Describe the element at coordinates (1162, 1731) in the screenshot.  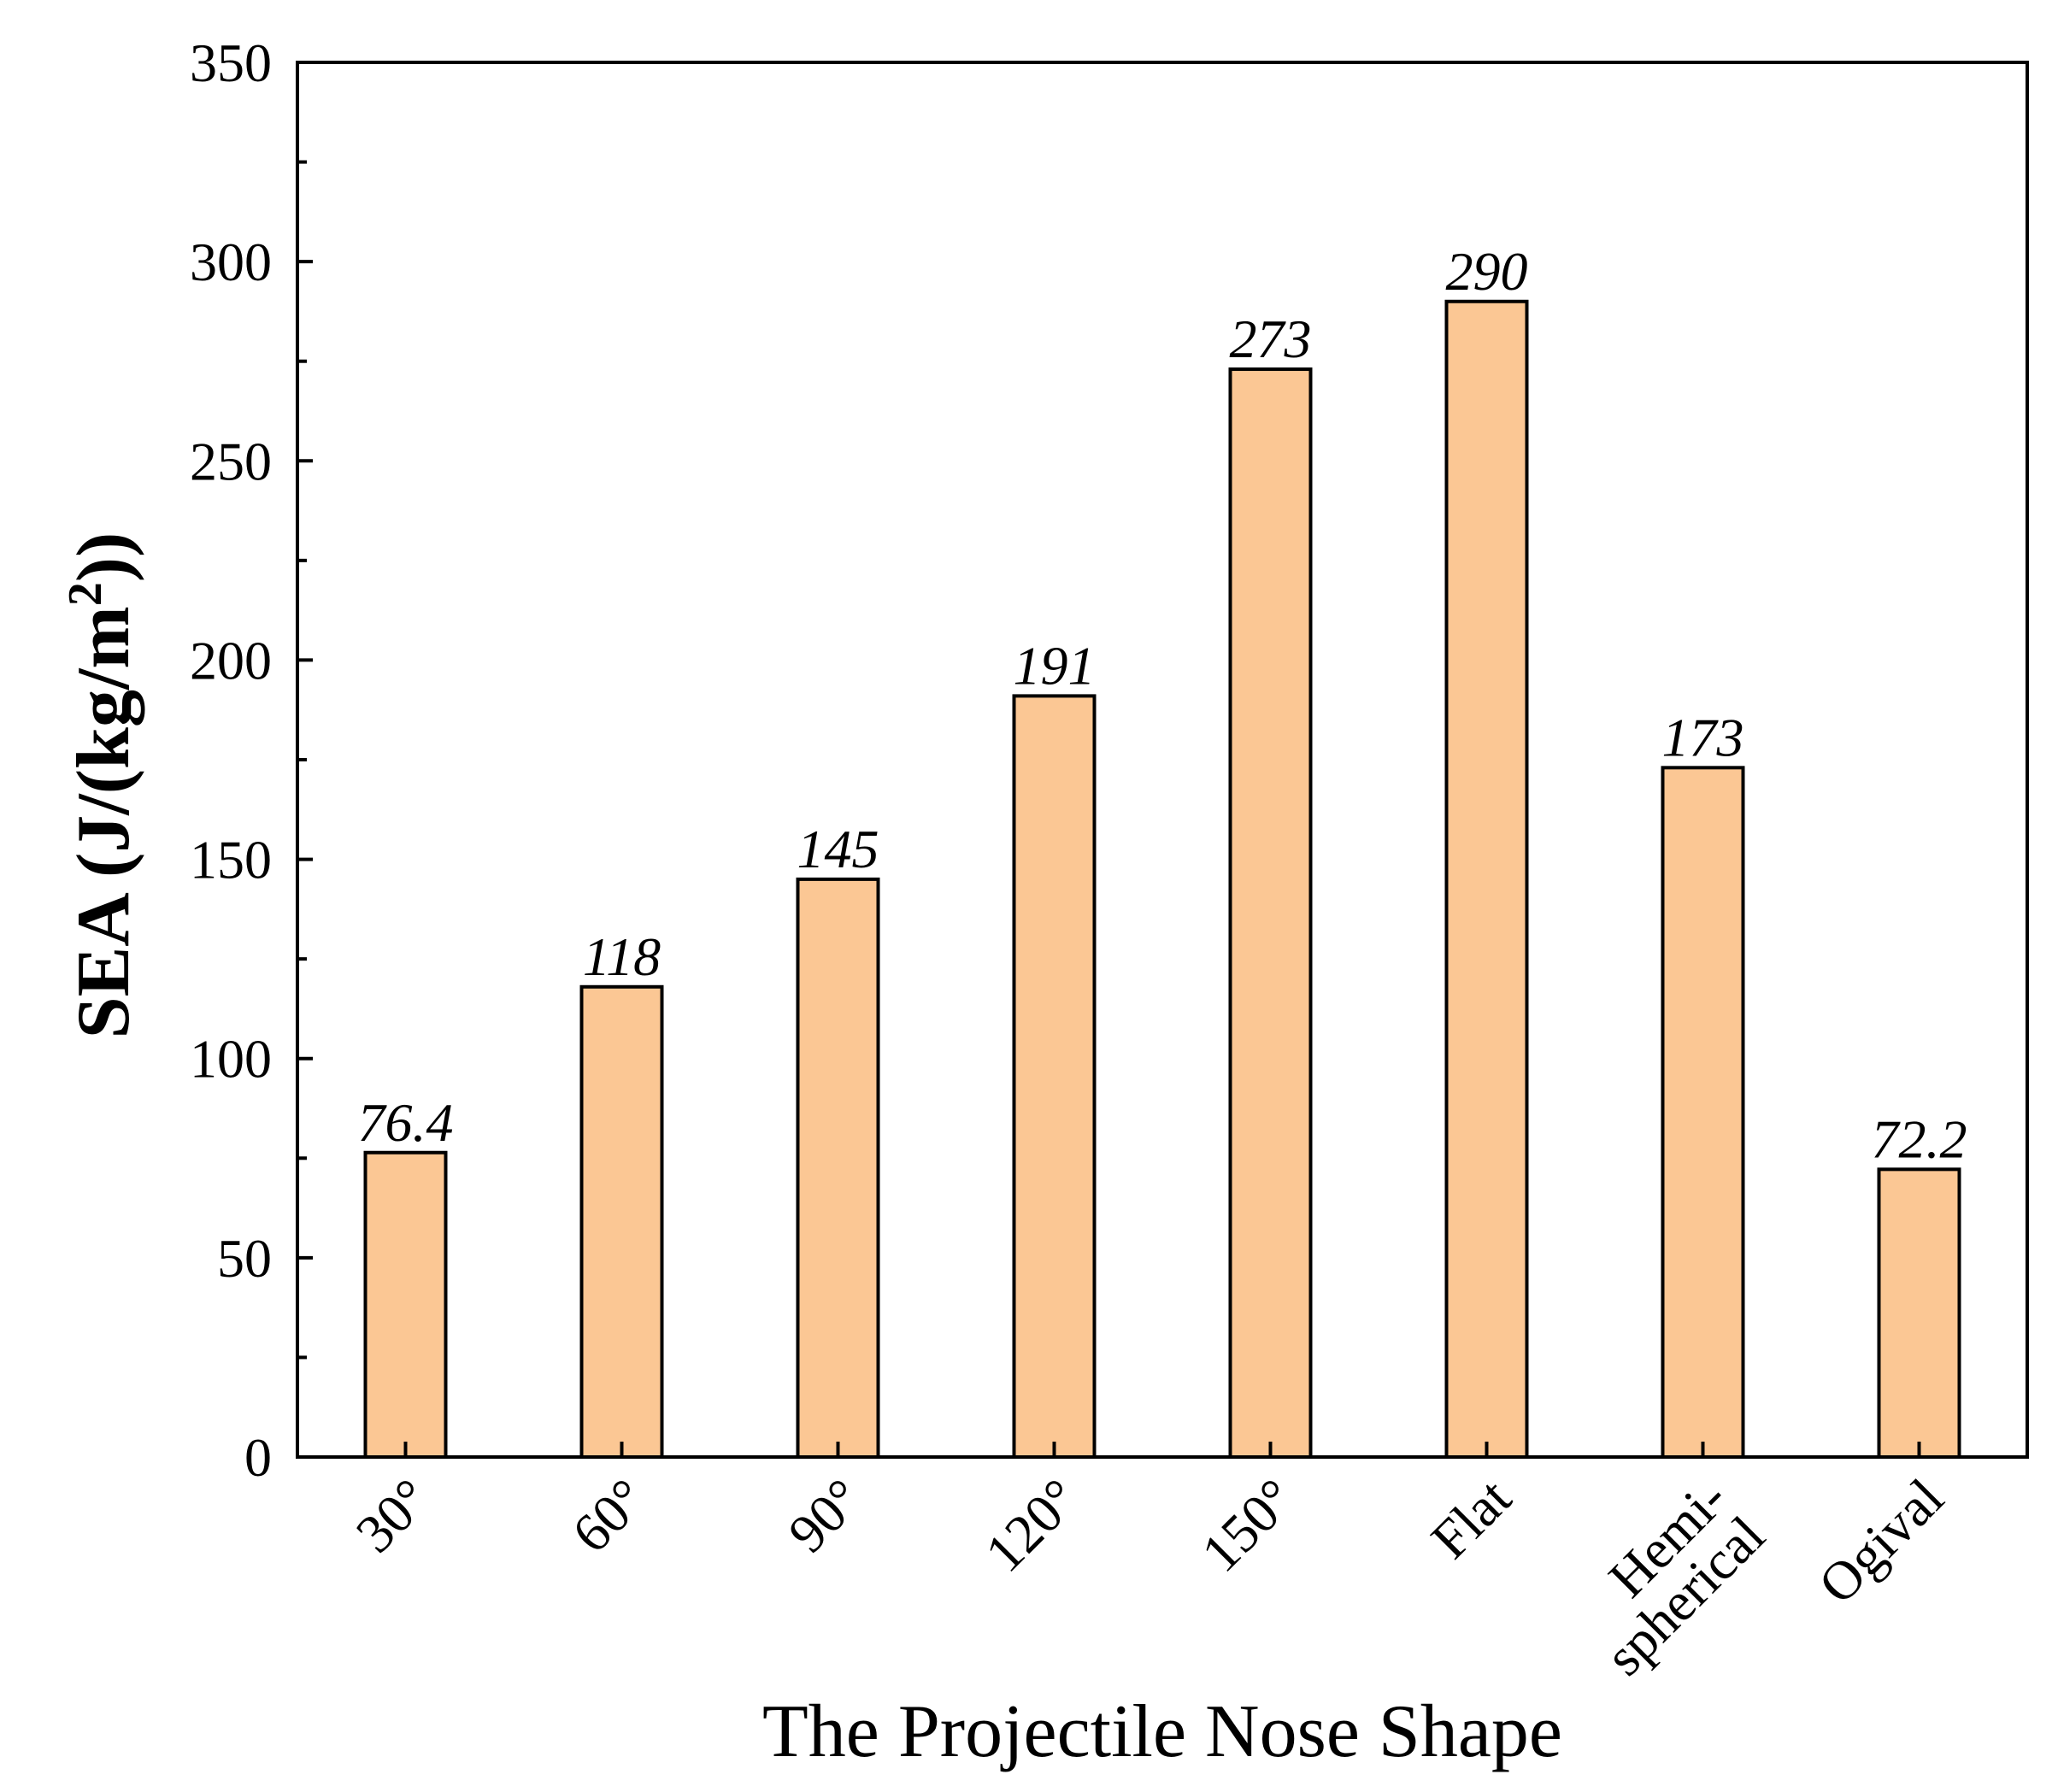
I see `x-axis-title: The Projectile Nose Shape` at that location.